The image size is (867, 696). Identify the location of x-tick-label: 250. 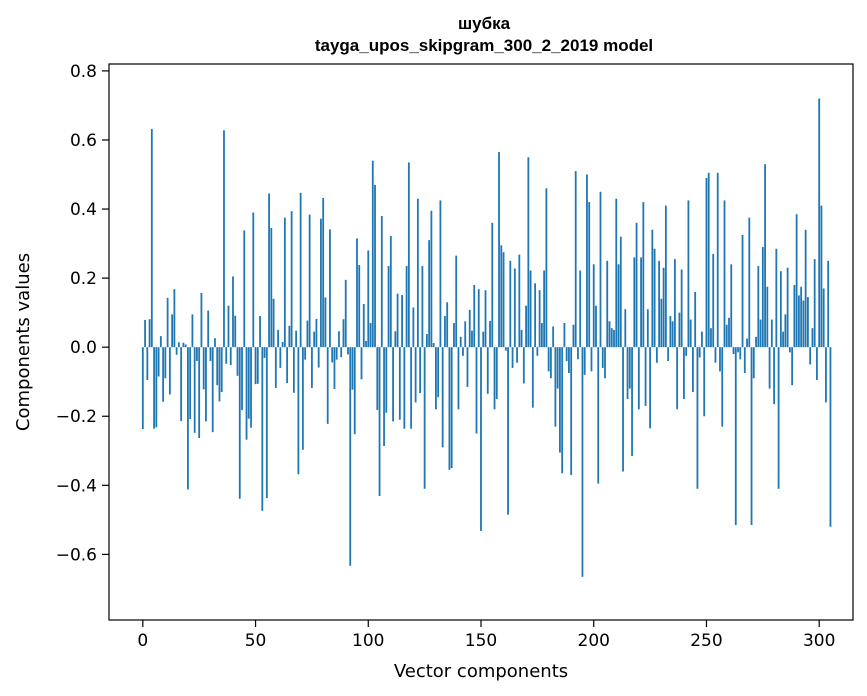
(706, 641).